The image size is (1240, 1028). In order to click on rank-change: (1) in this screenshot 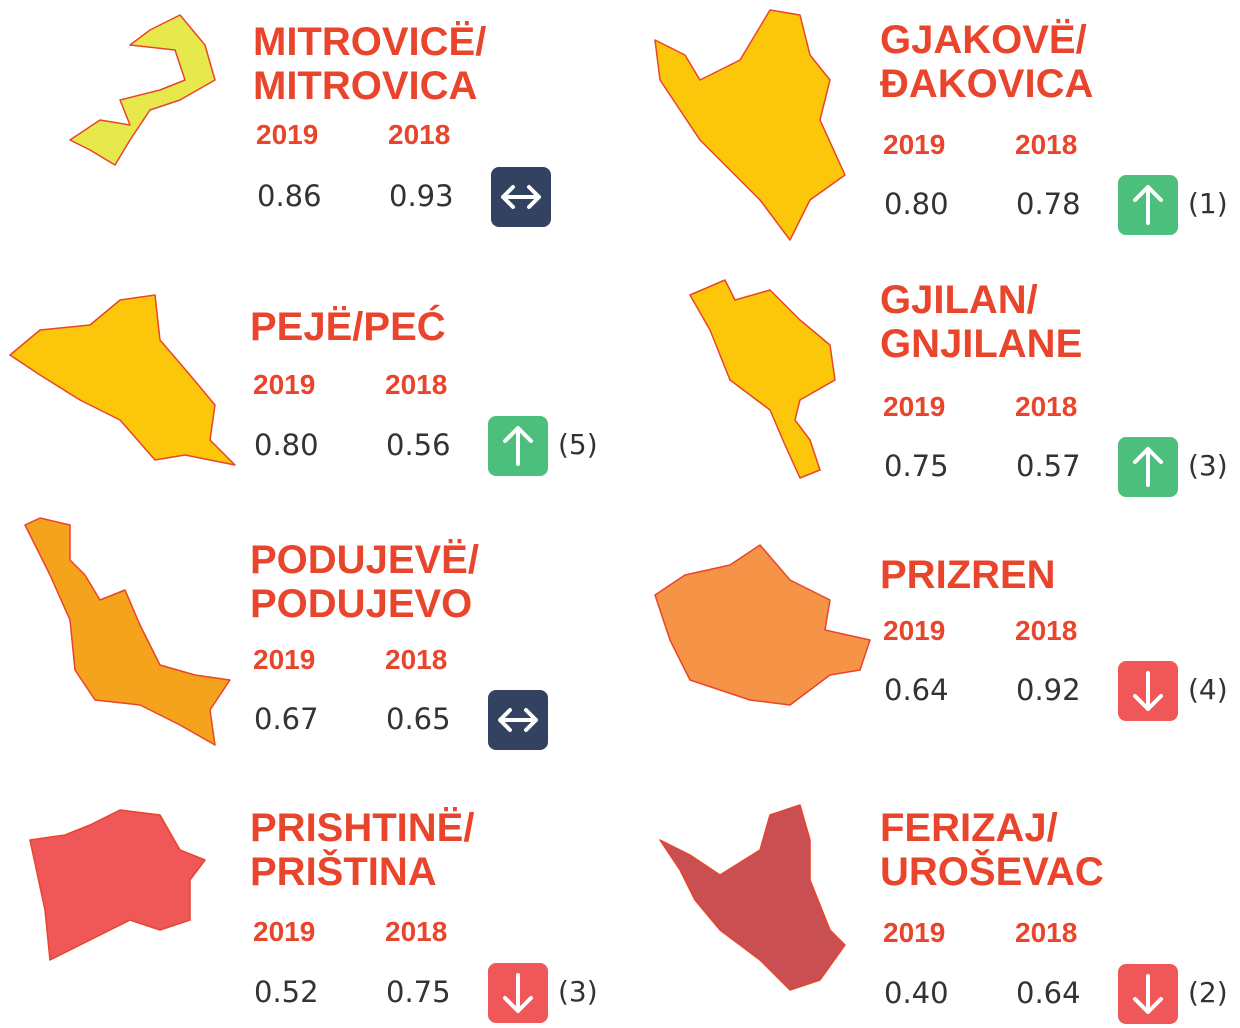, I will do `click(1208, 203)`.